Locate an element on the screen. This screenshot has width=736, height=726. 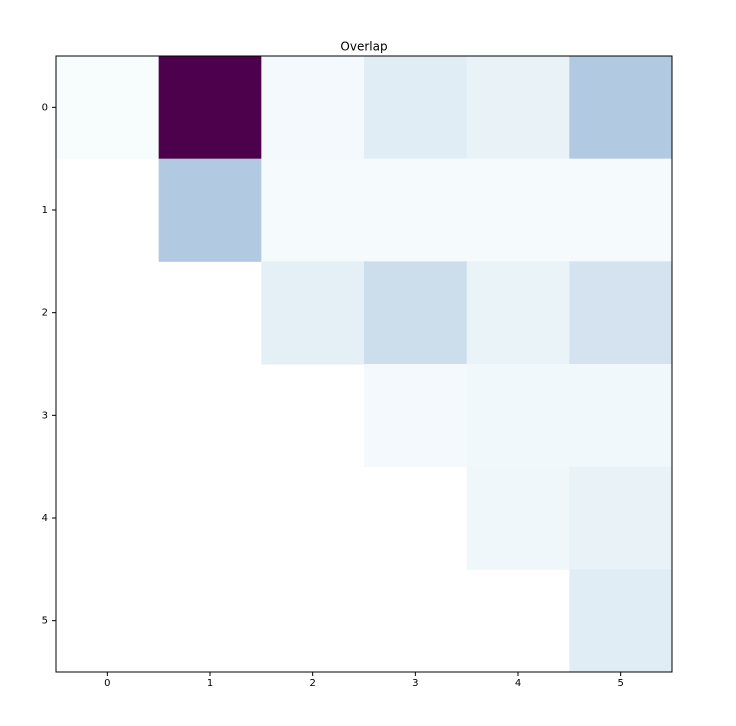
x-tick-label: 2 is located at coordinates (312, 683).